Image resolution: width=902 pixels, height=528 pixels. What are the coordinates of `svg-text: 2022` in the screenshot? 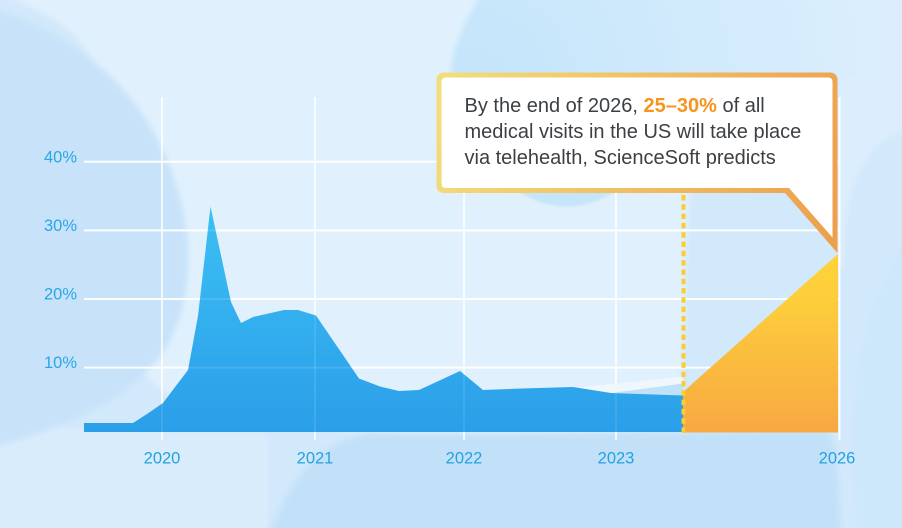 It's located at (464, 459).